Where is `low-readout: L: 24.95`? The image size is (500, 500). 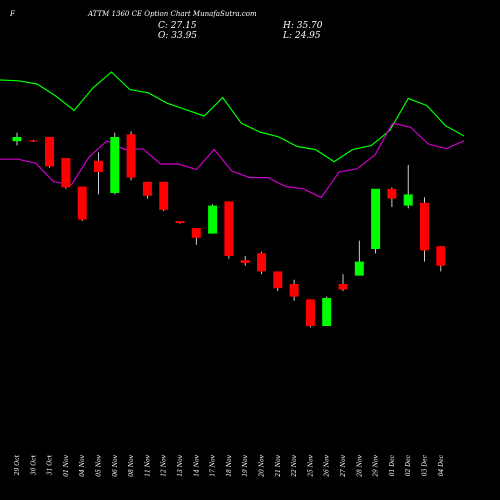 low-readout: L: 24.95 is located at coordinates (301, 36).